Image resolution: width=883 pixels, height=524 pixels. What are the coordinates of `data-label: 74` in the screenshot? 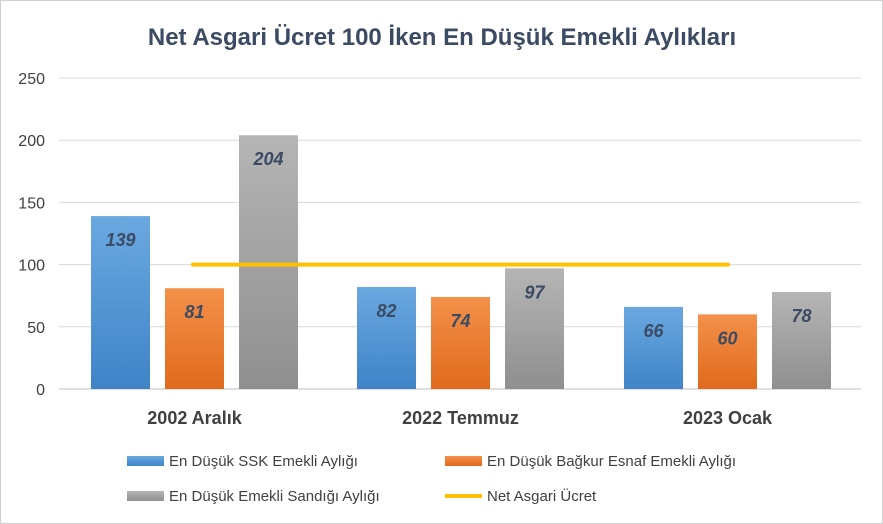 It's located at (460, 321).